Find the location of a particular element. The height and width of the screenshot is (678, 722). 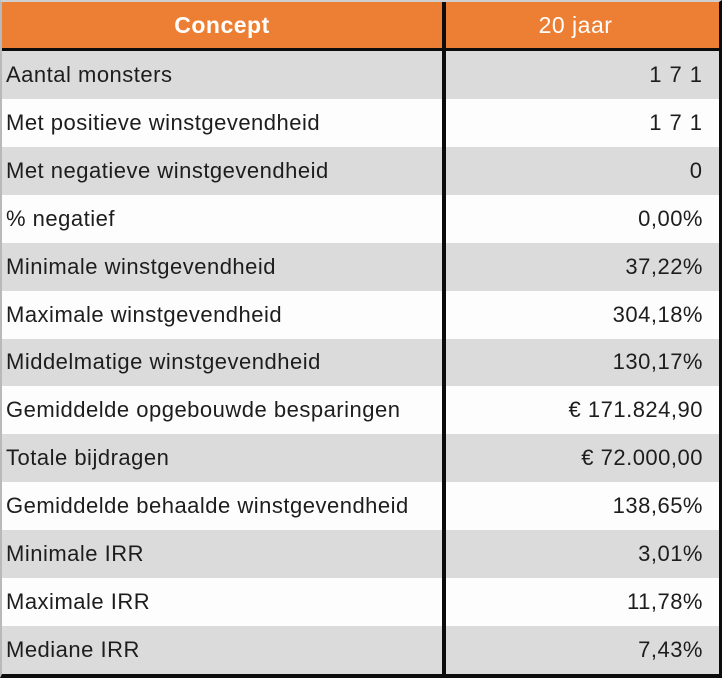

table-row: % negatief 0,00% is located at coordinates (360, 218).